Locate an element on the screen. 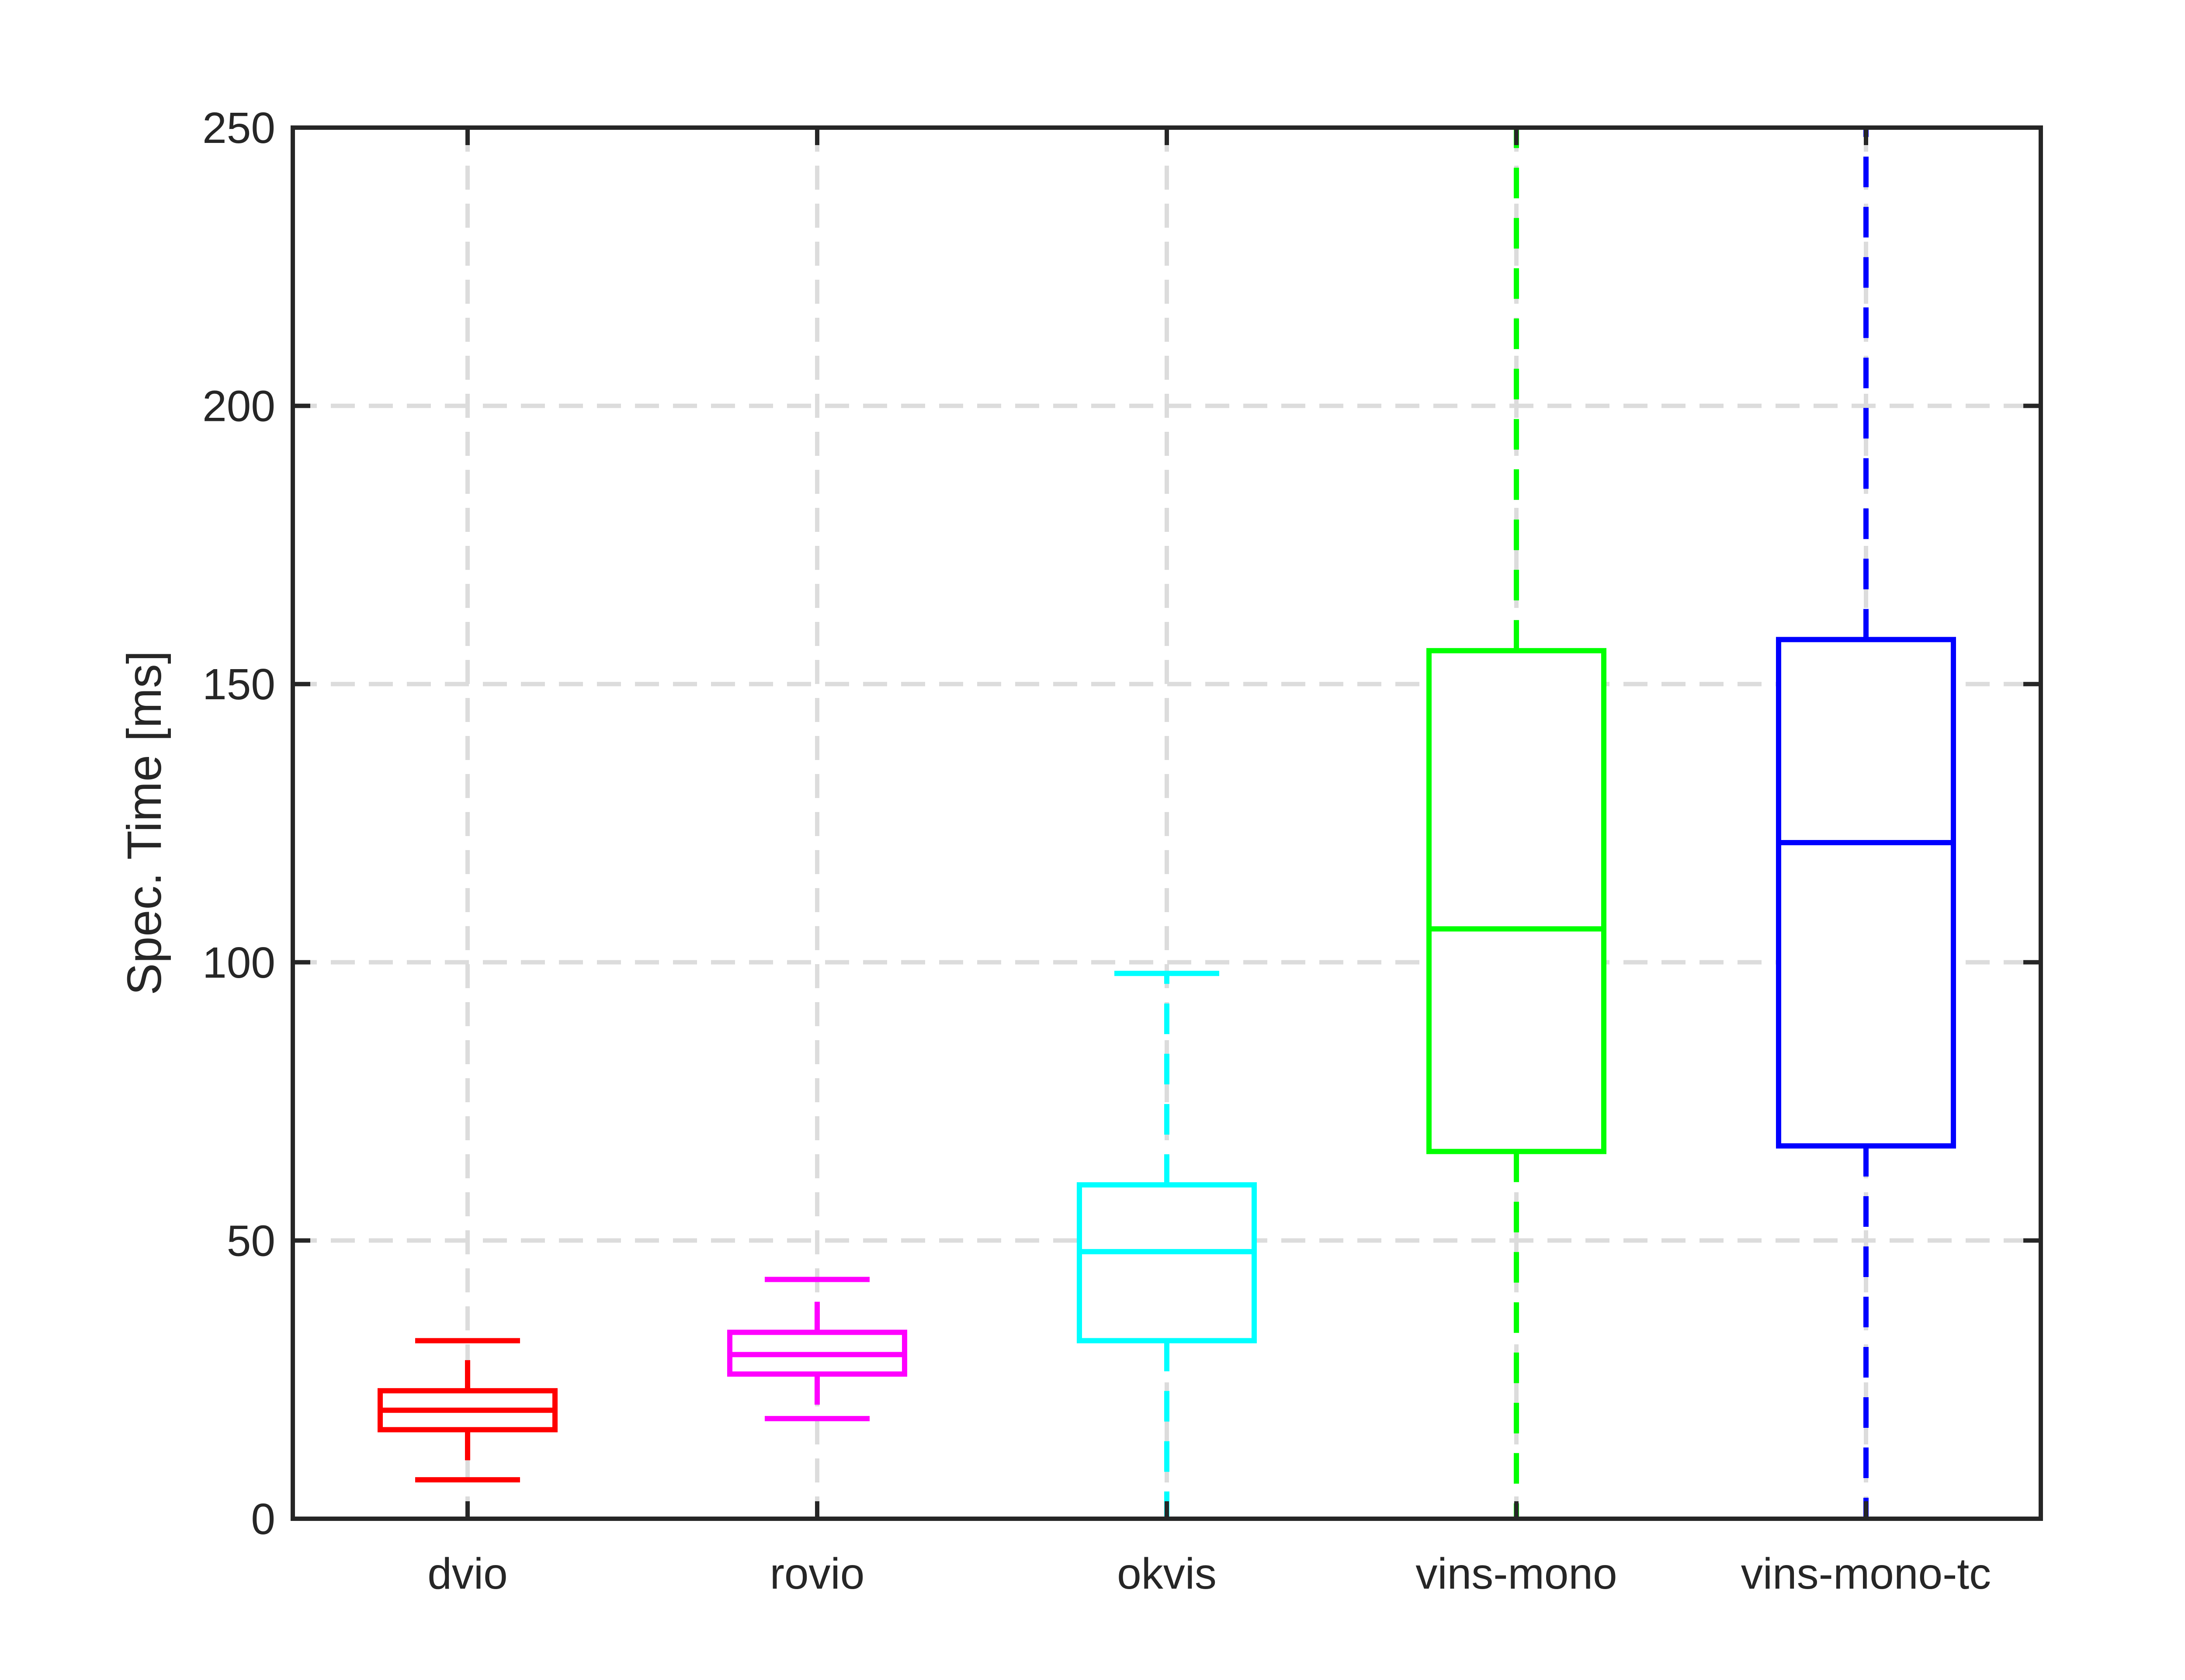 The width and height of the screenshot is (2185, 1680). y-tick-label: 100 is located at coordinates (239, 962).